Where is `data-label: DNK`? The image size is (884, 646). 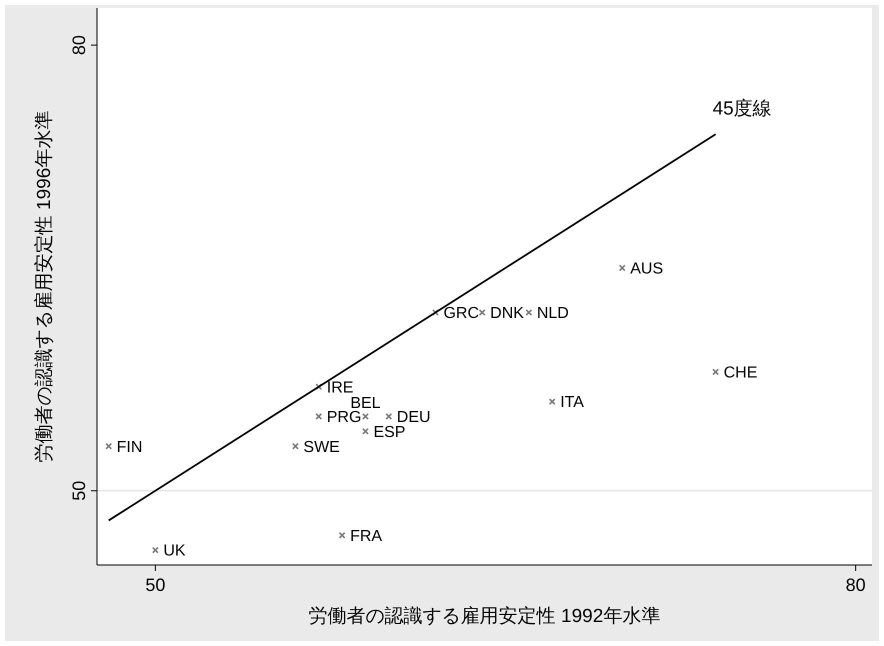
data-label: DNK is located at coordinates (507, 313).